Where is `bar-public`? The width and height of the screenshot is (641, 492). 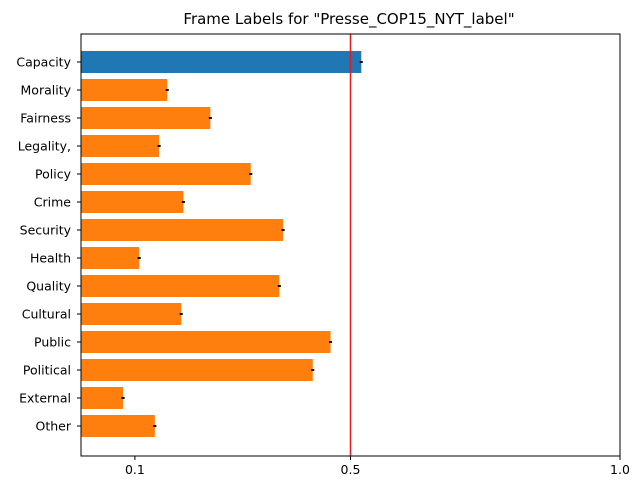
bar-public is located at coordinates (206, 342).